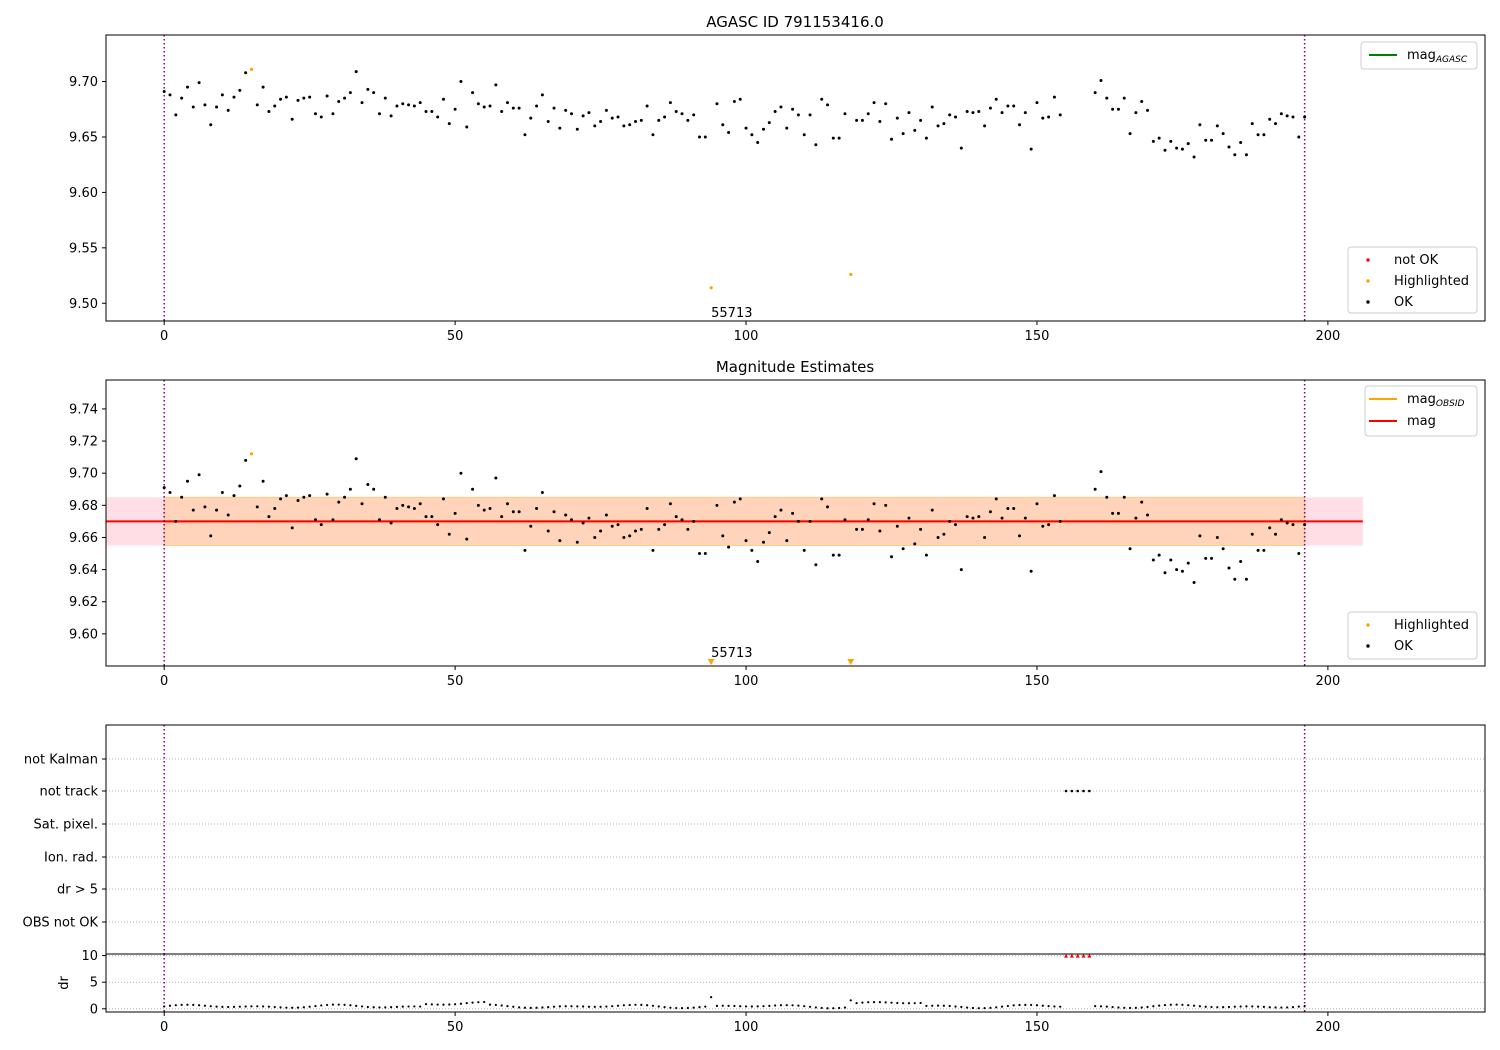 The image size is (1500, 1050). Describe the element at coordinates (1037, 681) in the screenshot. I see `x-tick-label: 150` at that location.